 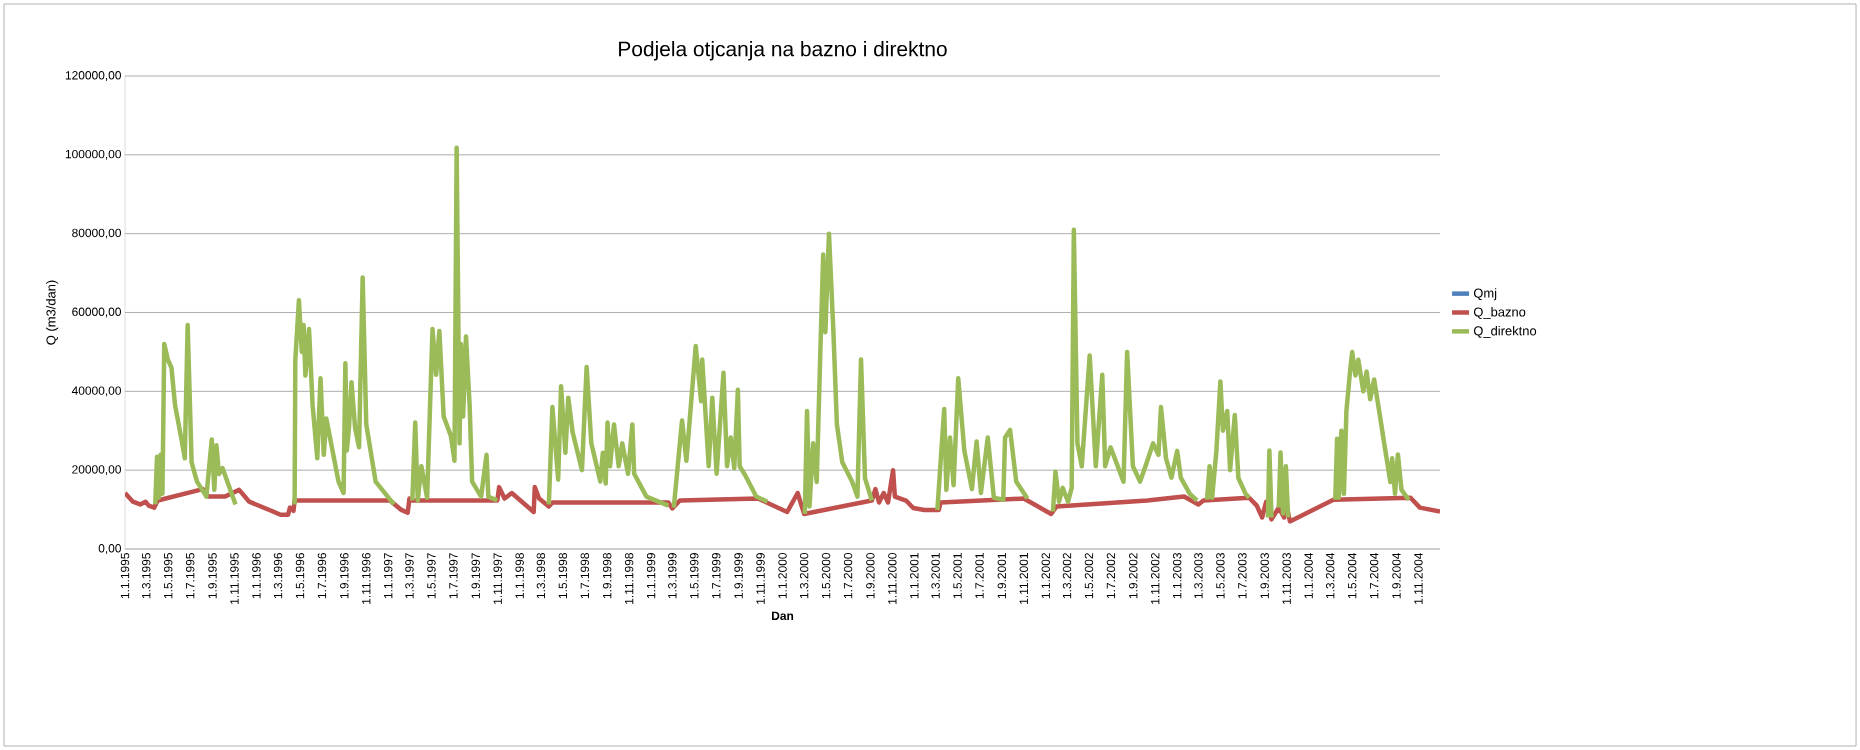 I want to click on x-tick-label: 1.5.1999, so click(x=694, y=576).